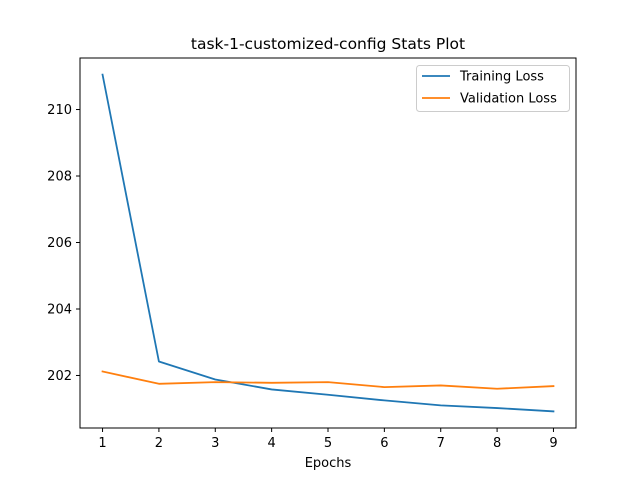  I want to click on x-tick-label: 7, so click(441, 443).